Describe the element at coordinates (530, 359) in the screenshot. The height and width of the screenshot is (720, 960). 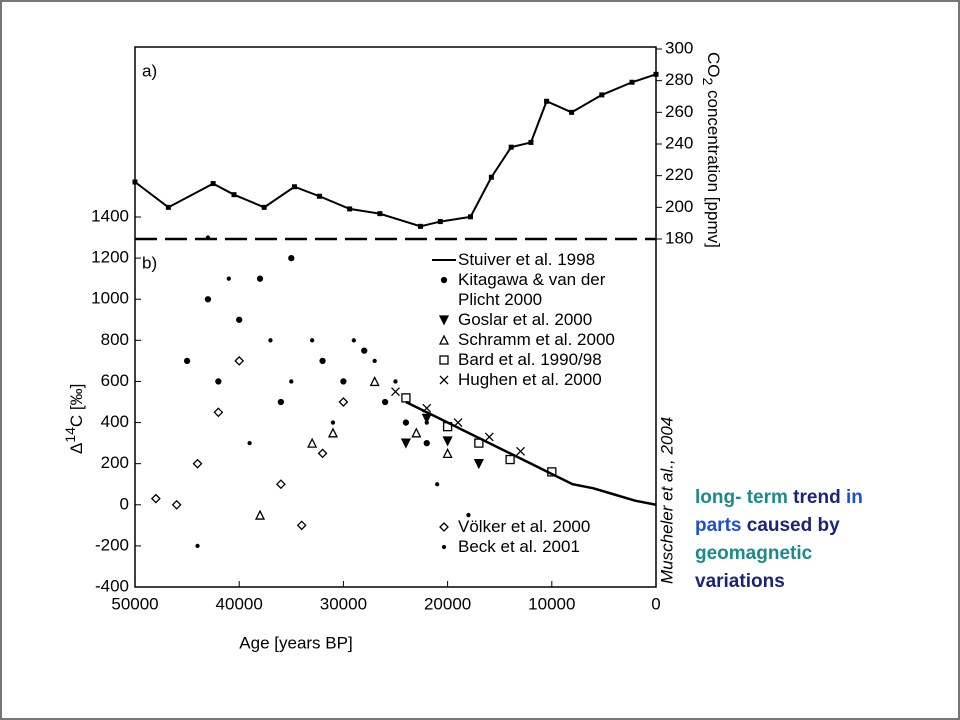
I see `legend-label: Bard et al. 1990/98` at that location.